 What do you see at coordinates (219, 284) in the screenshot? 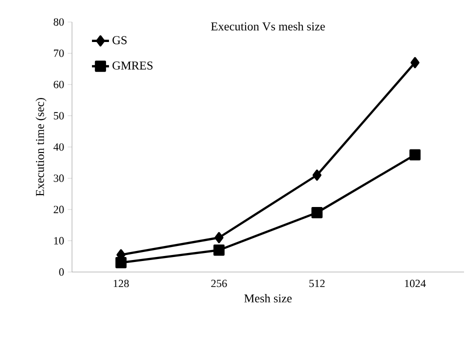
I see `x-tick-label: 256` at bounding box center [219, 284].